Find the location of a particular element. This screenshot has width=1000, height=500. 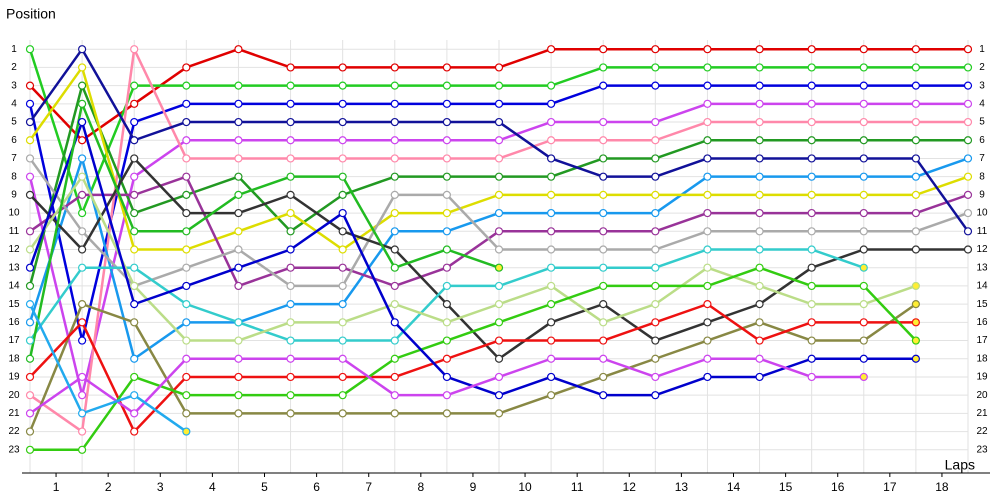

y-tick-label: 13 is located at coordinates (982, 267).